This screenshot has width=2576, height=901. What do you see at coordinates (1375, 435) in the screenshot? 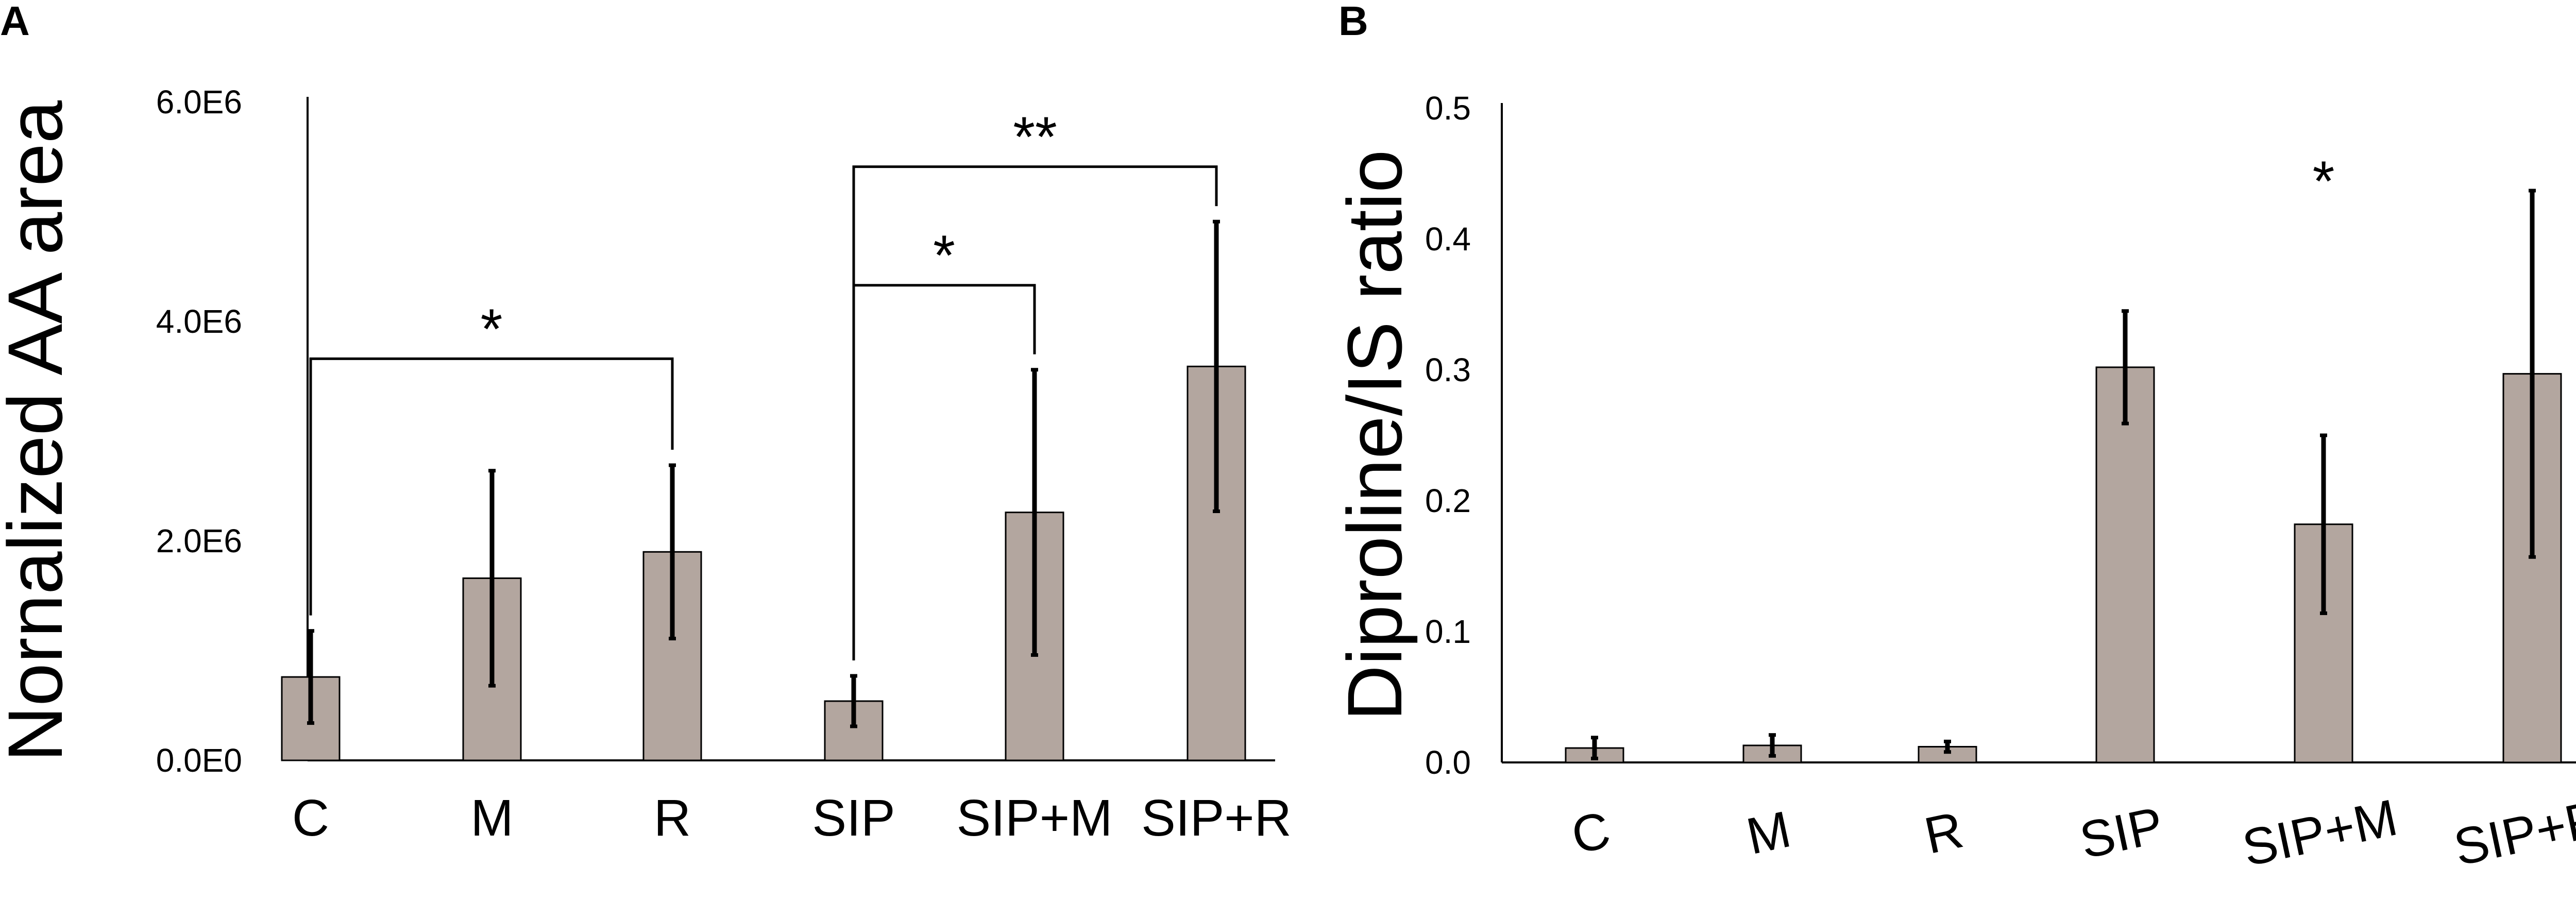
I see `y-axis-title: Diproline/IS ratio` at bounding box center [1375, 435].